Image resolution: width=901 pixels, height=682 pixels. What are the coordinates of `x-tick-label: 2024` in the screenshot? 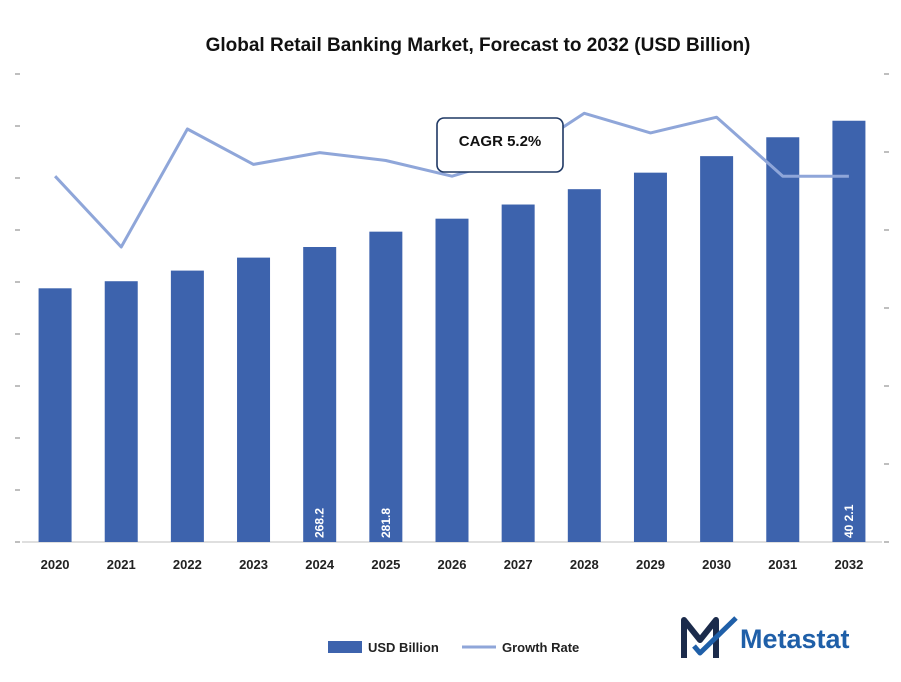 It's located at (320, 564).